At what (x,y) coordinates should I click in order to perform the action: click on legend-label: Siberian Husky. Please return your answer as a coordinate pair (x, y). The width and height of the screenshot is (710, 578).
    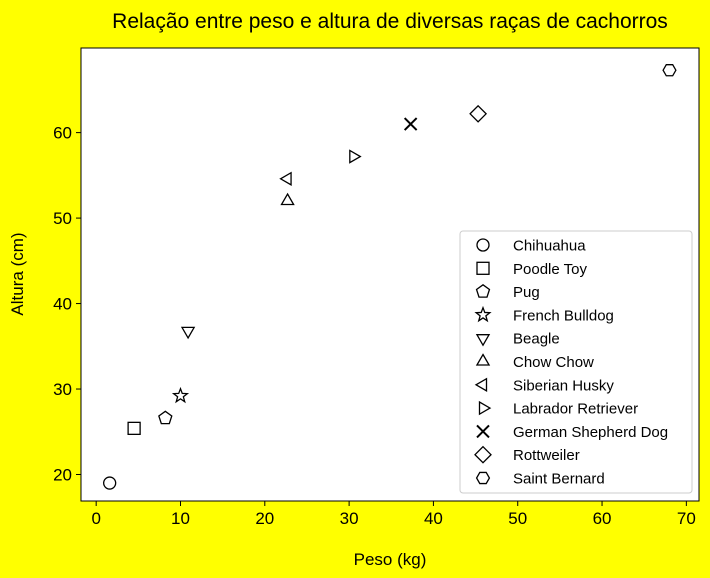
    Looking at the image, I should click on (563, 385).